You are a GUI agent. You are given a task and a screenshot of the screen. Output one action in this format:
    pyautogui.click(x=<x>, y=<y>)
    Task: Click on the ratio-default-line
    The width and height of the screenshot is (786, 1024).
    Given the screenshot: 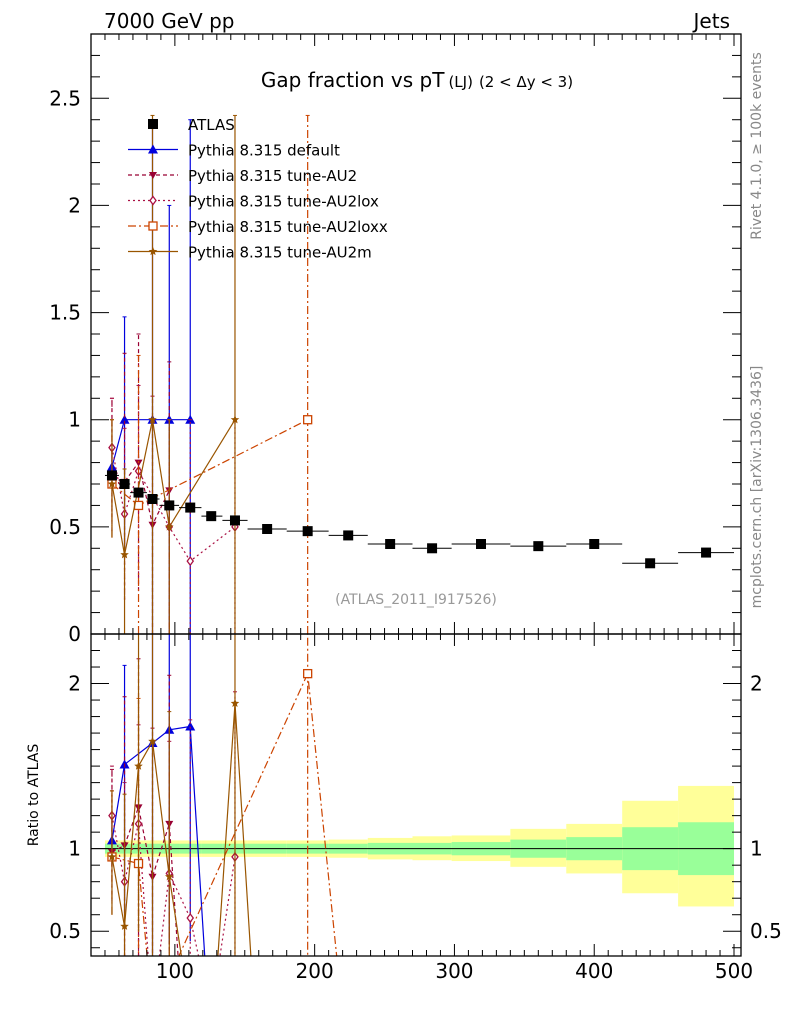 What is the action you would take?
    pyautogui.click(x=158, y=840)
    